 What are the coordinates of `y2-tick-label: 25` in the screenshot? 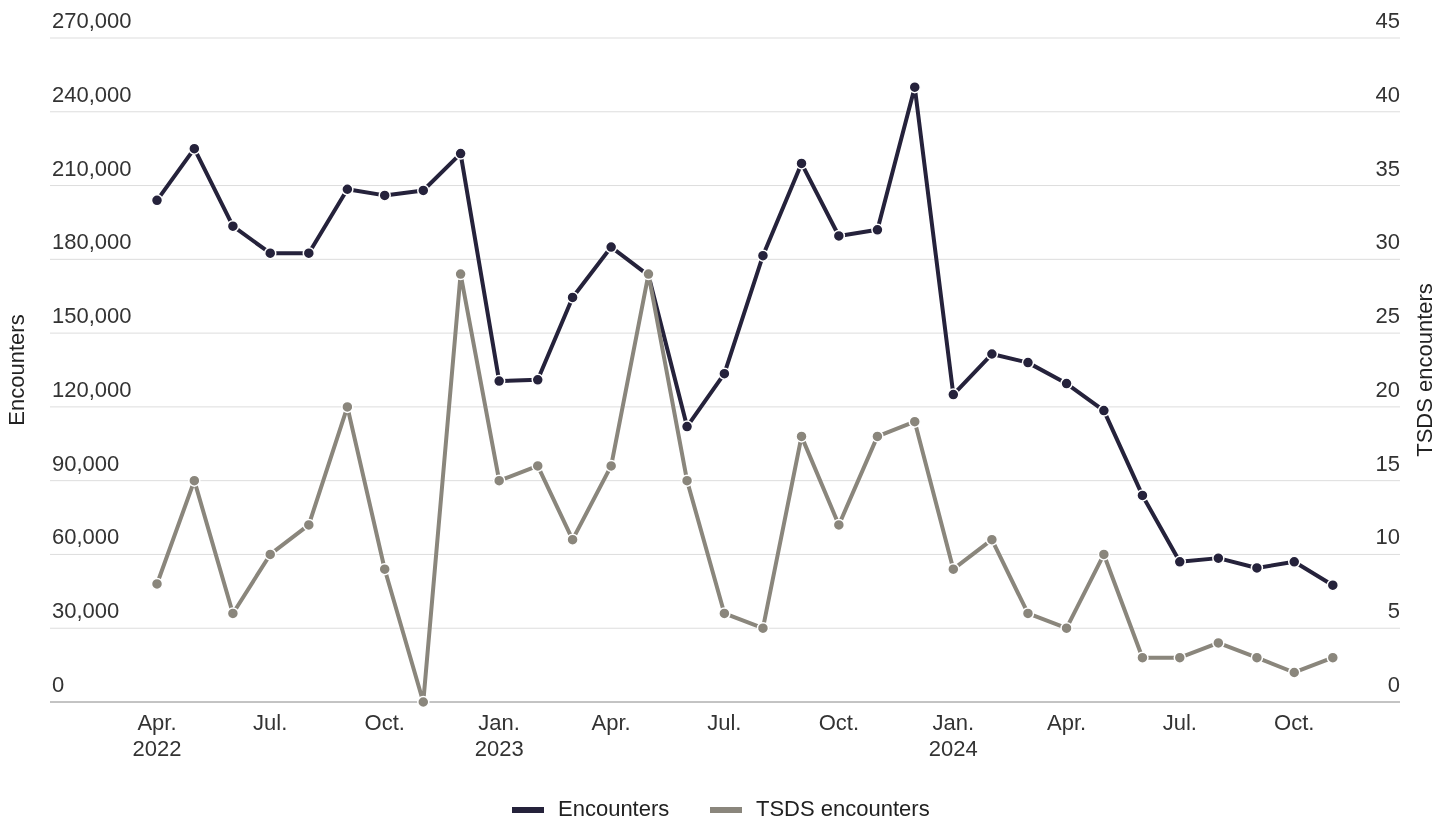 It's located at (1387, 316).